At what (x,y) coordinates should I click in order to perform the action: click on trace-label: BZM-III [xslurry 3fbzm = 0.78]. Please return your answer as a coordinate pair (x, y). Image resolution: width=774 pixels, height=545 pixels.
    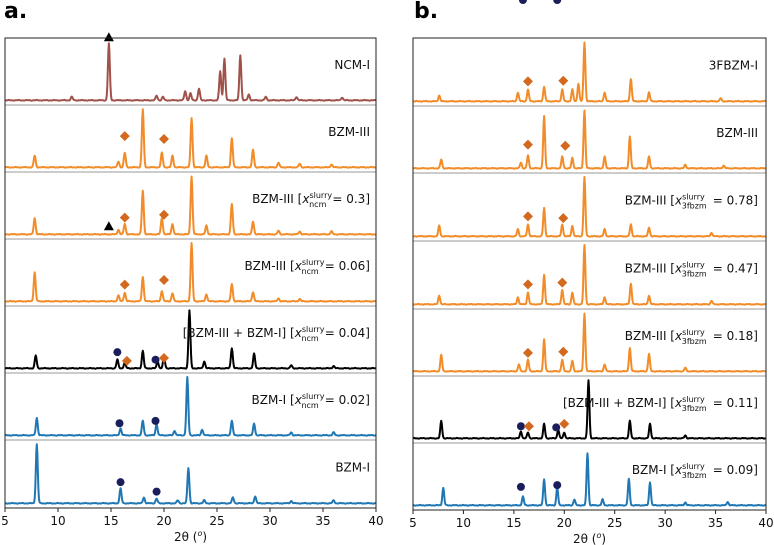
    Looking at the image, I should click on (691, 201).